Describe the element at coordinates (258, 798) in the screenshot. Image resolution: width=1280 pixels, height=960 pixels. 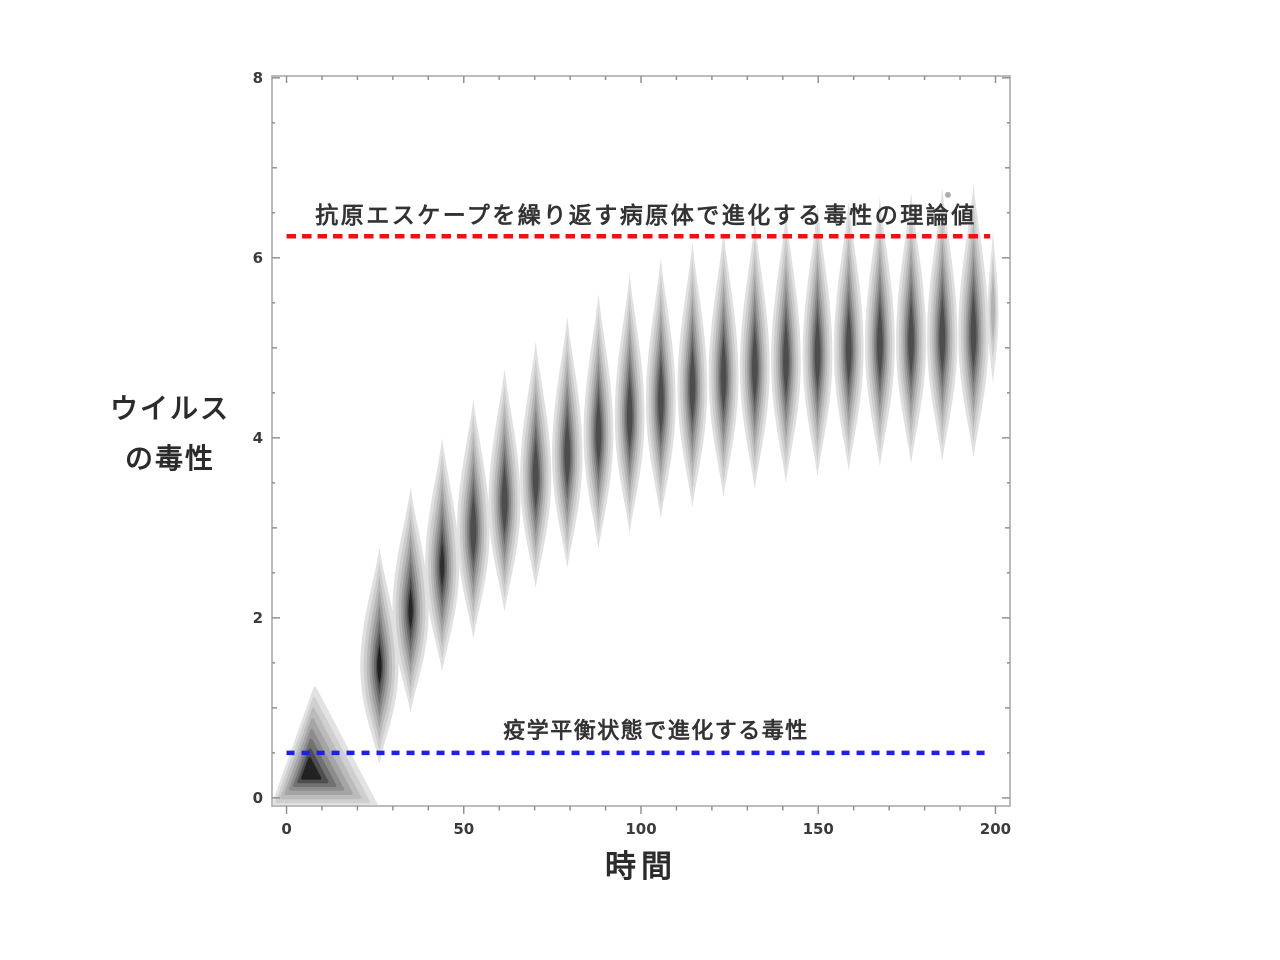
I see `y-tick-label: 0` at that location.